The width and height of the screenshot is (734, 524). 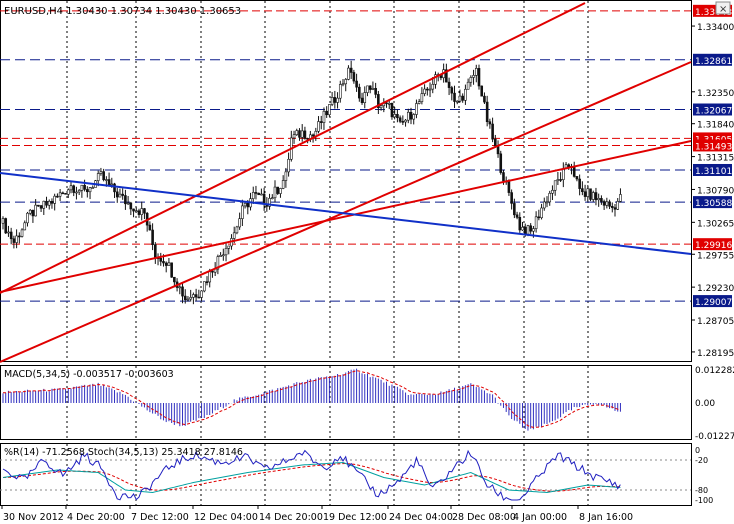 I want to click on close-icon: ×, so click(x=723, y=8).